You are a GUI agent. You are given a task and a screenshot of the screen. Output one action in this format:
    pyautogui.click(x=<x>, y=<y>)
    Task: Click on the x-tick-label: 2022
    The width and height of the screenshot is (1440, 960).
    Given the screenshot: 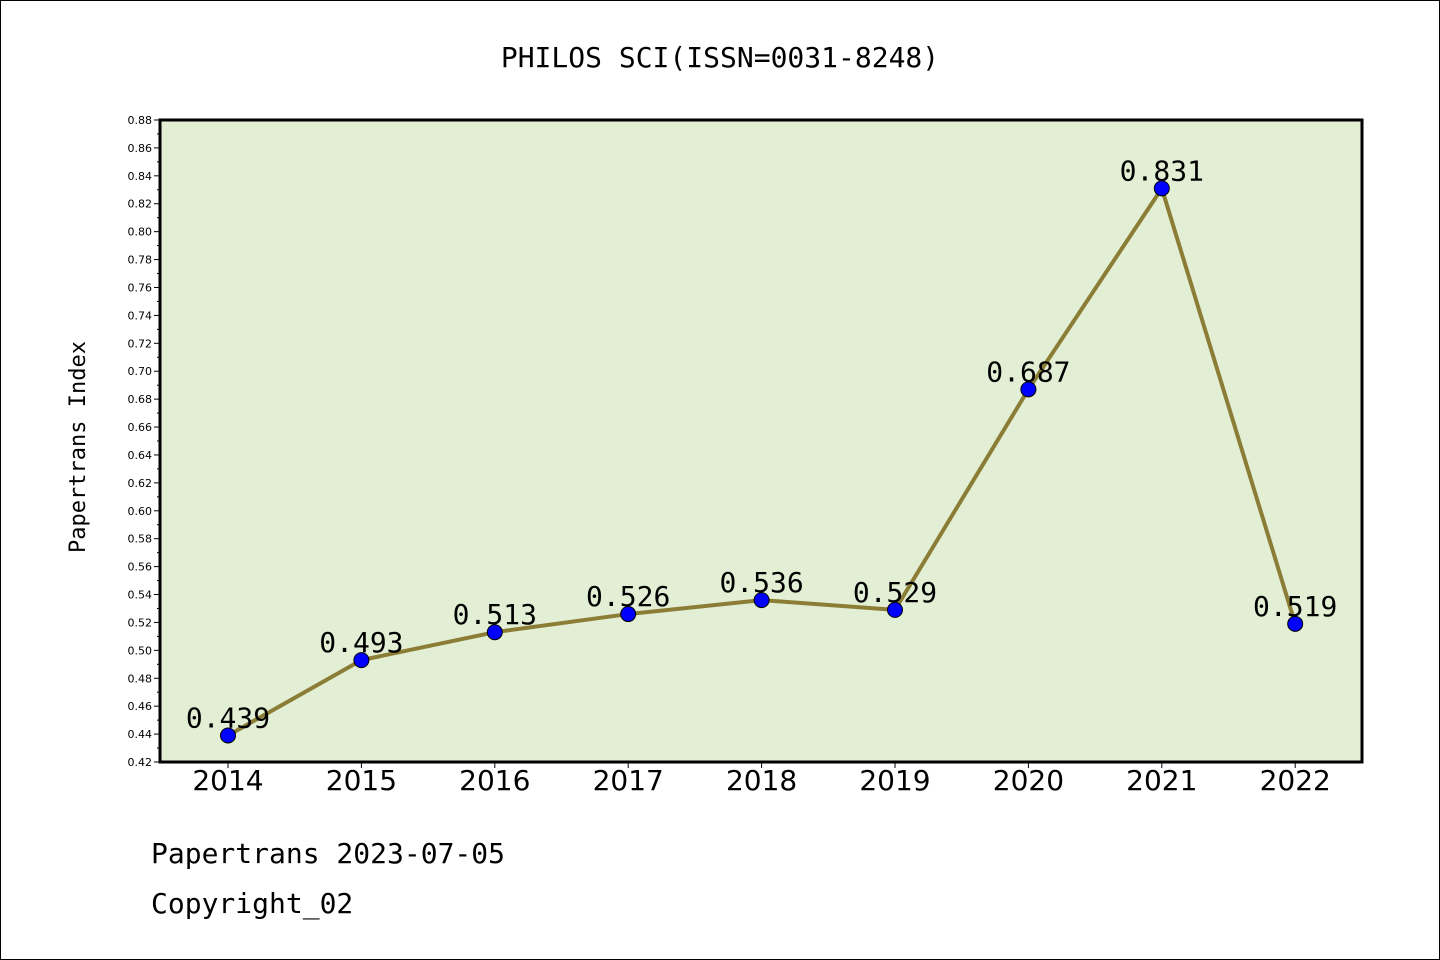 What is the action you would take?
    pyautogui.click(x=1295, y=780)
    